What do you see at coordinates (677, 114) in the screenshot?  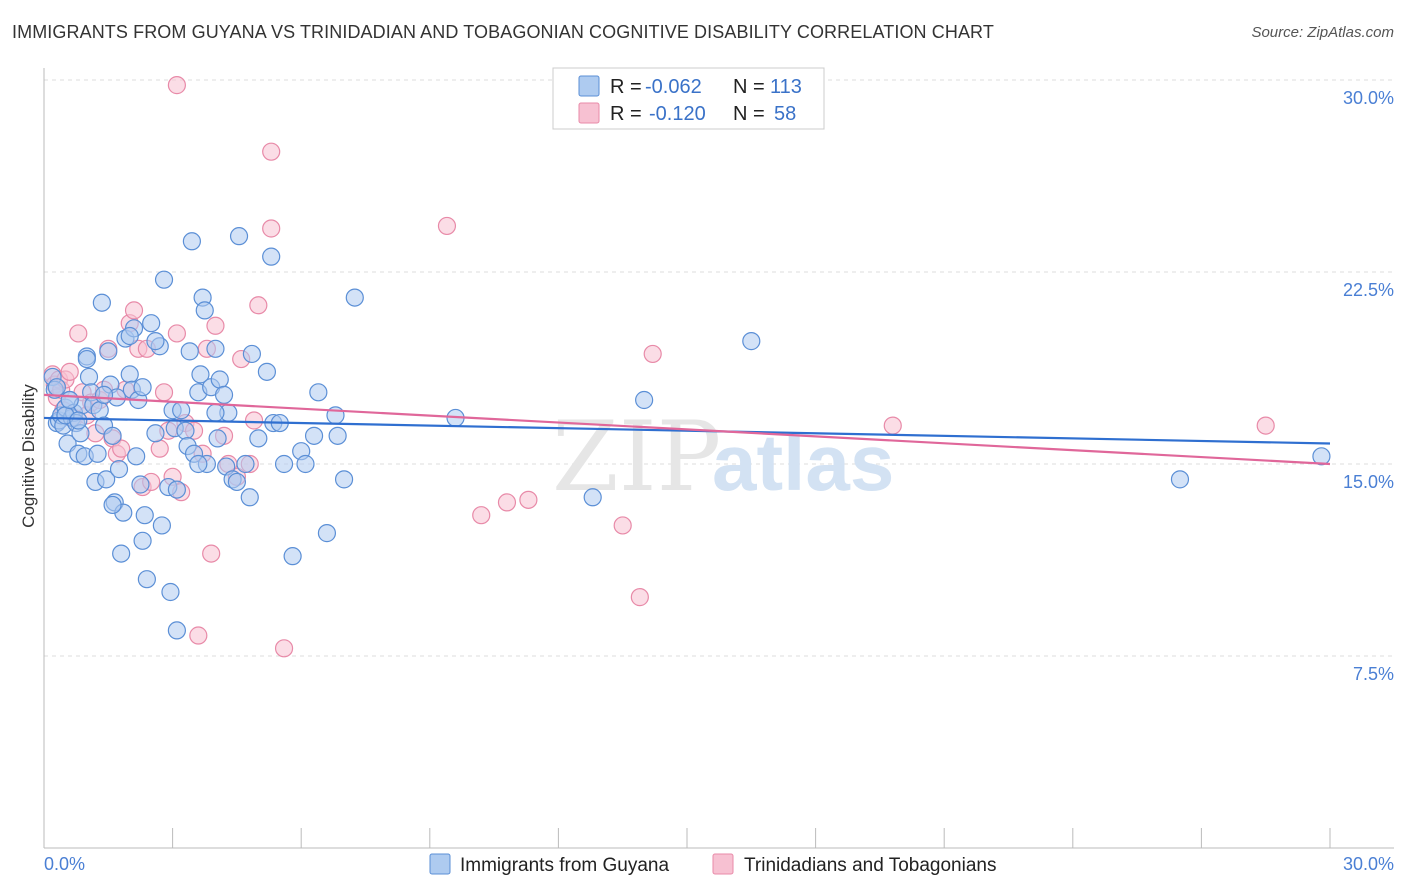 I see `legend-r-value-trinidadians: -0.120` at bounding box center [677, 114].